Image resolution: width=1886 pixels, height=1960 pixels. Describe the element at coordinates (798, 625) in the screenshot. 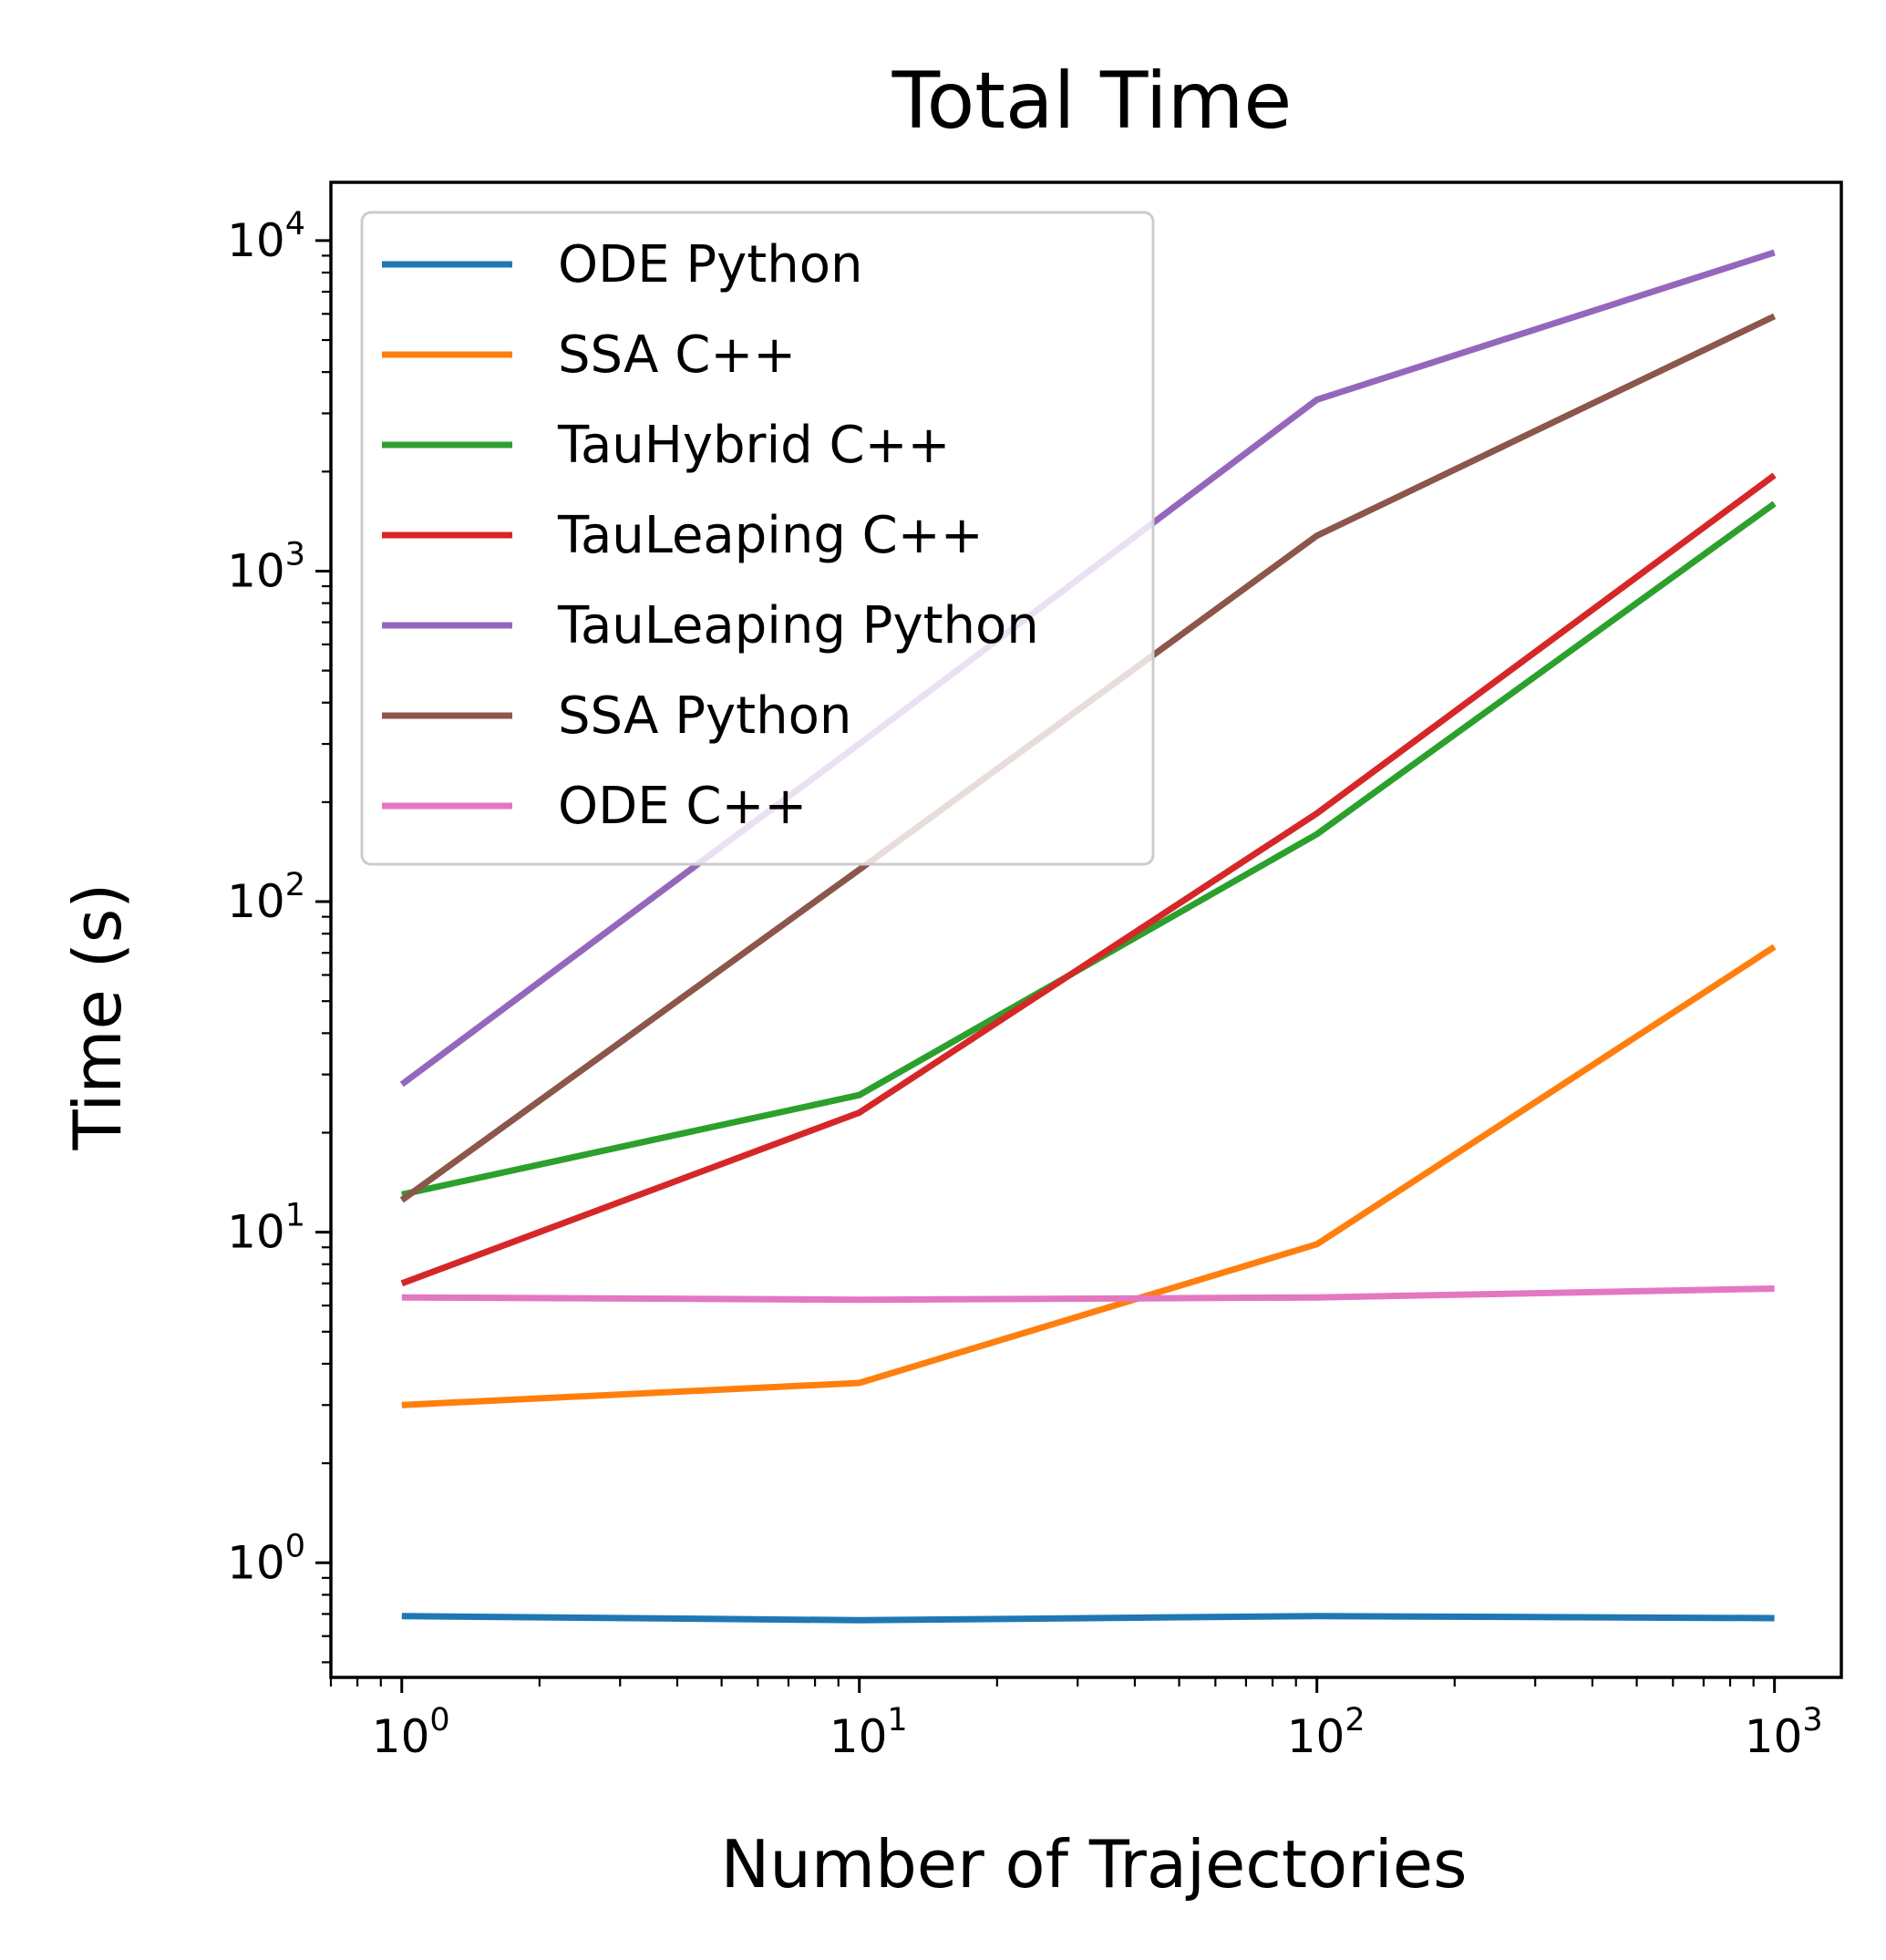

I see `legend-label-4: TauLeaping Python` at that location.